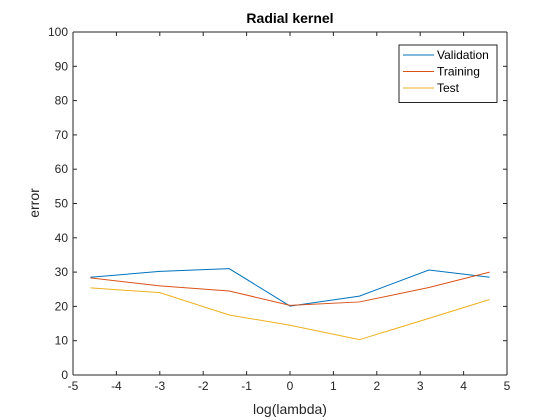 The height and width of the screenshot is (420, 560). What do you see at coordinates (58, 32) in the screenshot?
I see `y-tick-label: 100` at bounding box center [58, 32].